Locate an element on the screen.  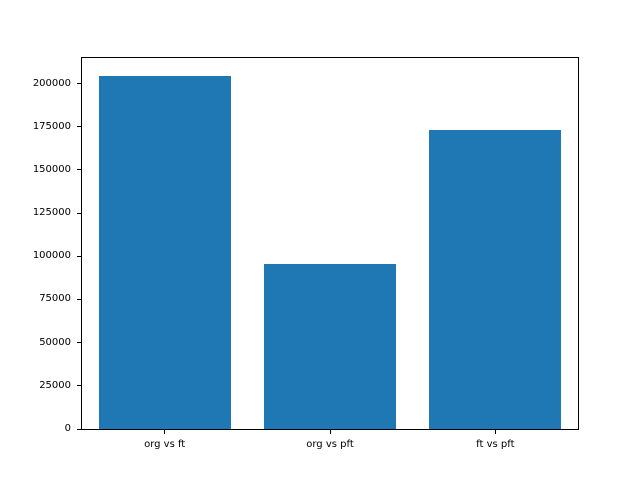
y-tick-label: 200000 is located at coordinates (51, 83).